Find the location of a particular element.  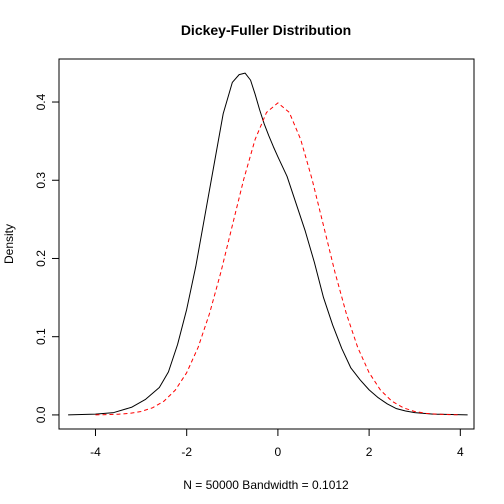

x-tick-label: 2 is located at coordinates (369, 452).